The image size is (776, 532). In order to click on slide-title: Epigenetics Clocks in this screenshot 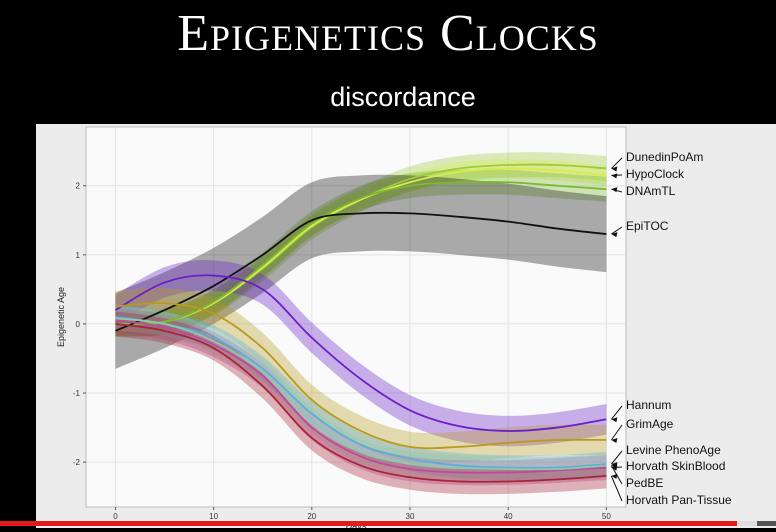, I will do `click(388, 33)`.